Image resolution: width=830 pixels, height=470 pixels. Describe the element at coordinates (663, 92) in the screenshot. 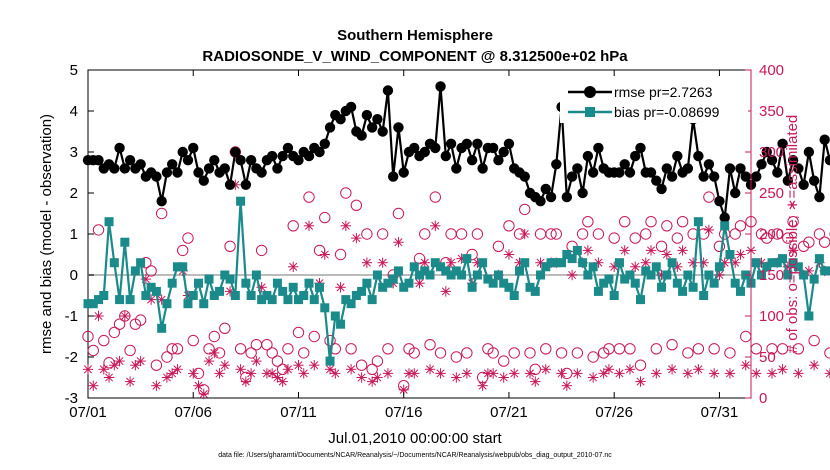

I see `legend-rmse-label: rmse pr=2.7263` at that location.